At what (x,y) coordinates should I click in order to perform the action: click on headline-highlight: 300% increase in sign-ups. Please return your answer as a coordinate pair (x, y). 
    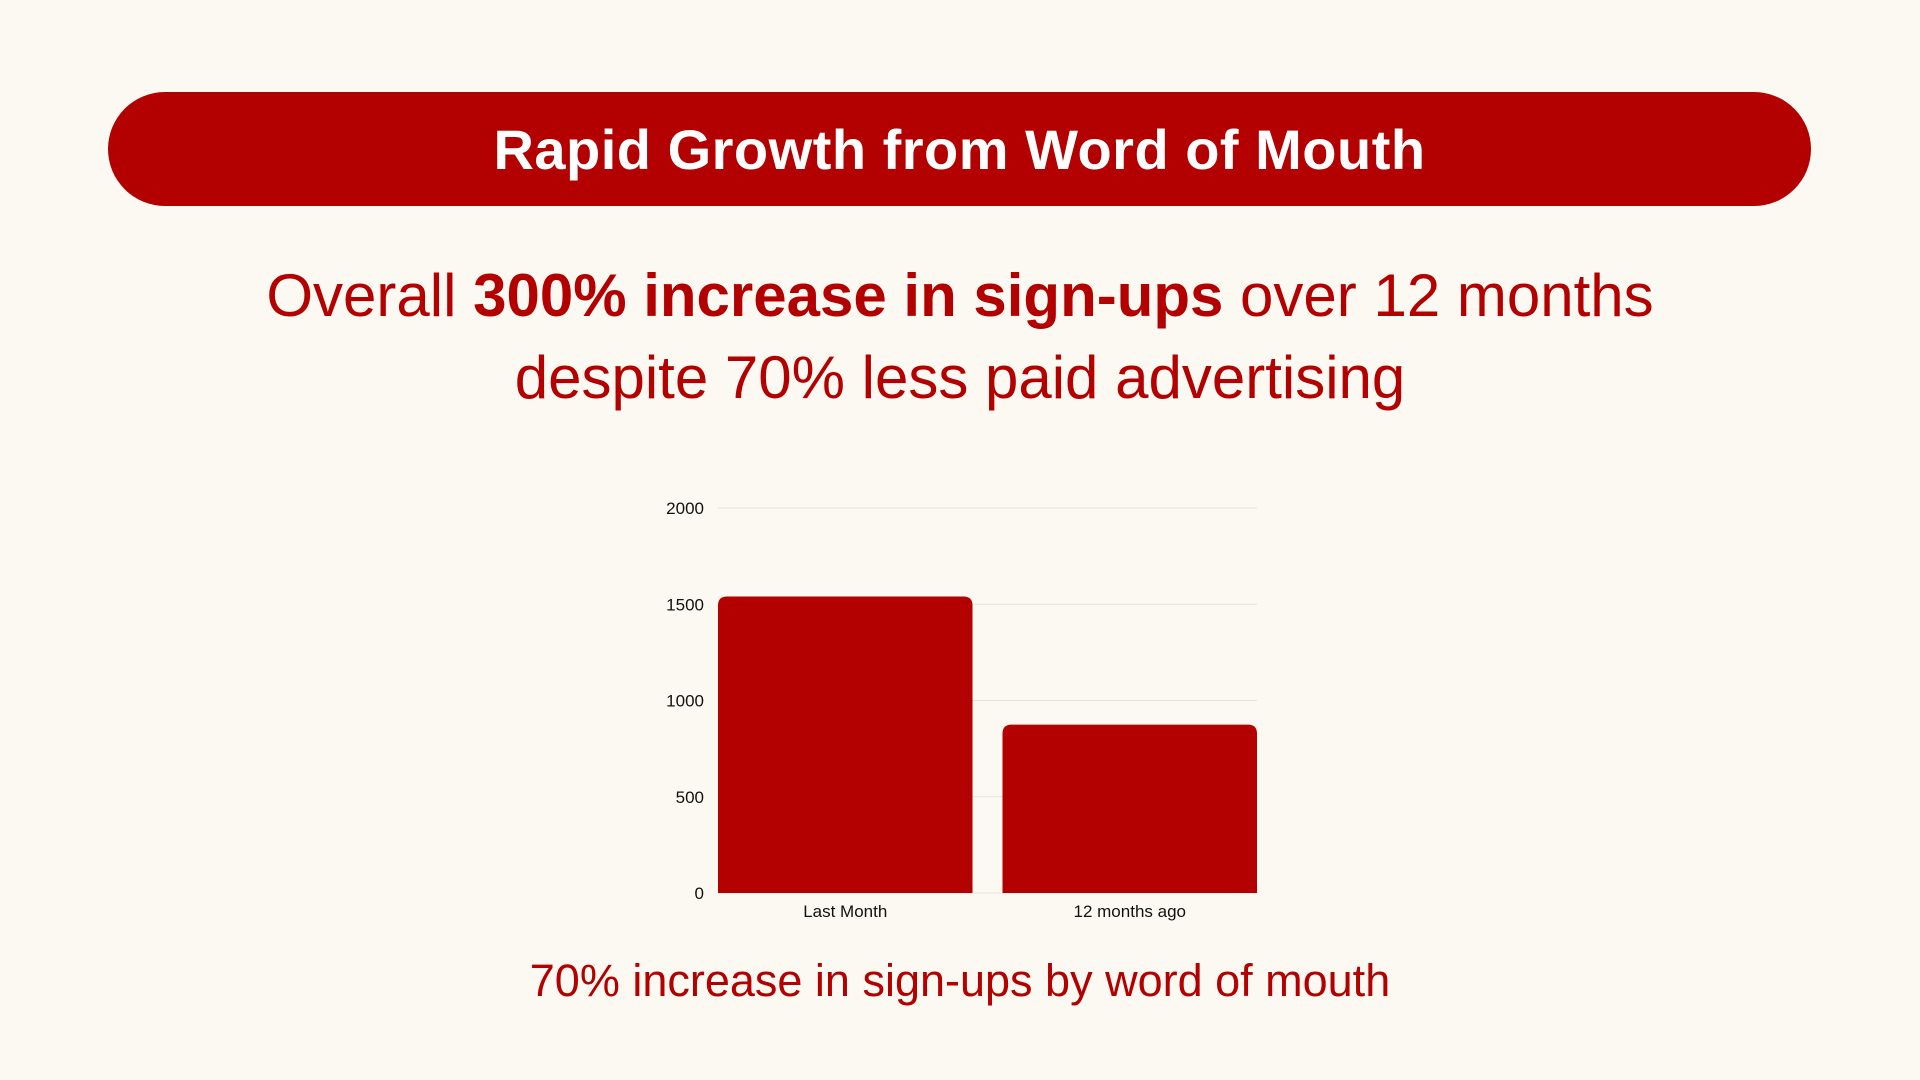
    Looking at the image, I should click on (848, 295).